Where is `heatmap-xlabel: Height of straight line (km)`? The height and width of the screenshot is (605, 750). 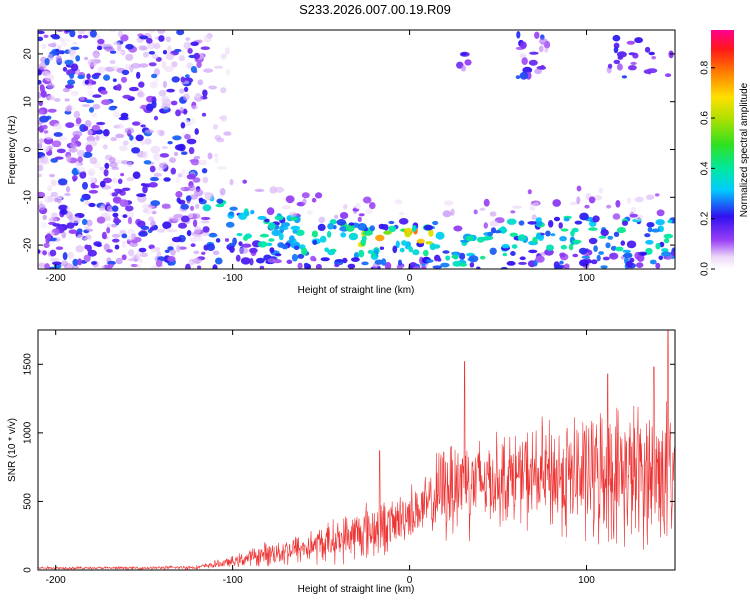
heatmap-xlabel: Height of straight line (km) is located at coordinates (356, 290).